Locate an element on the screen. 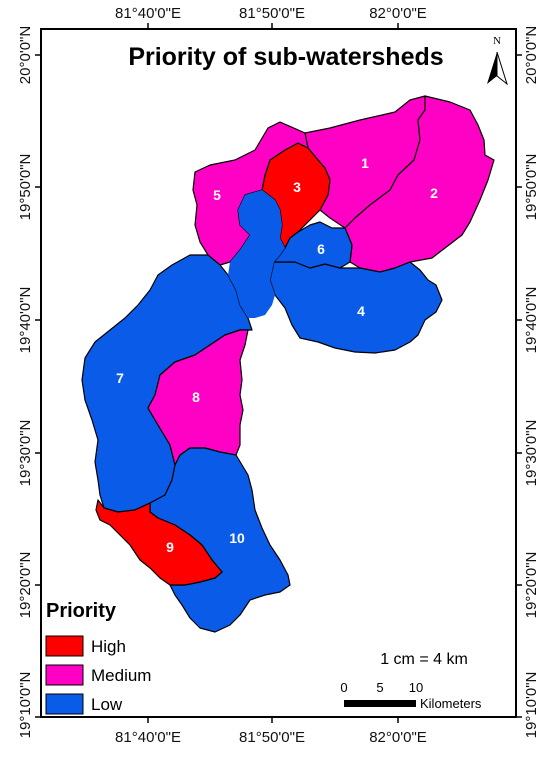 Image resolution: width=550 pixels, height=767 pixels. lon-label-bottom: 82°0'0"E is located at coordinates (398, 737).